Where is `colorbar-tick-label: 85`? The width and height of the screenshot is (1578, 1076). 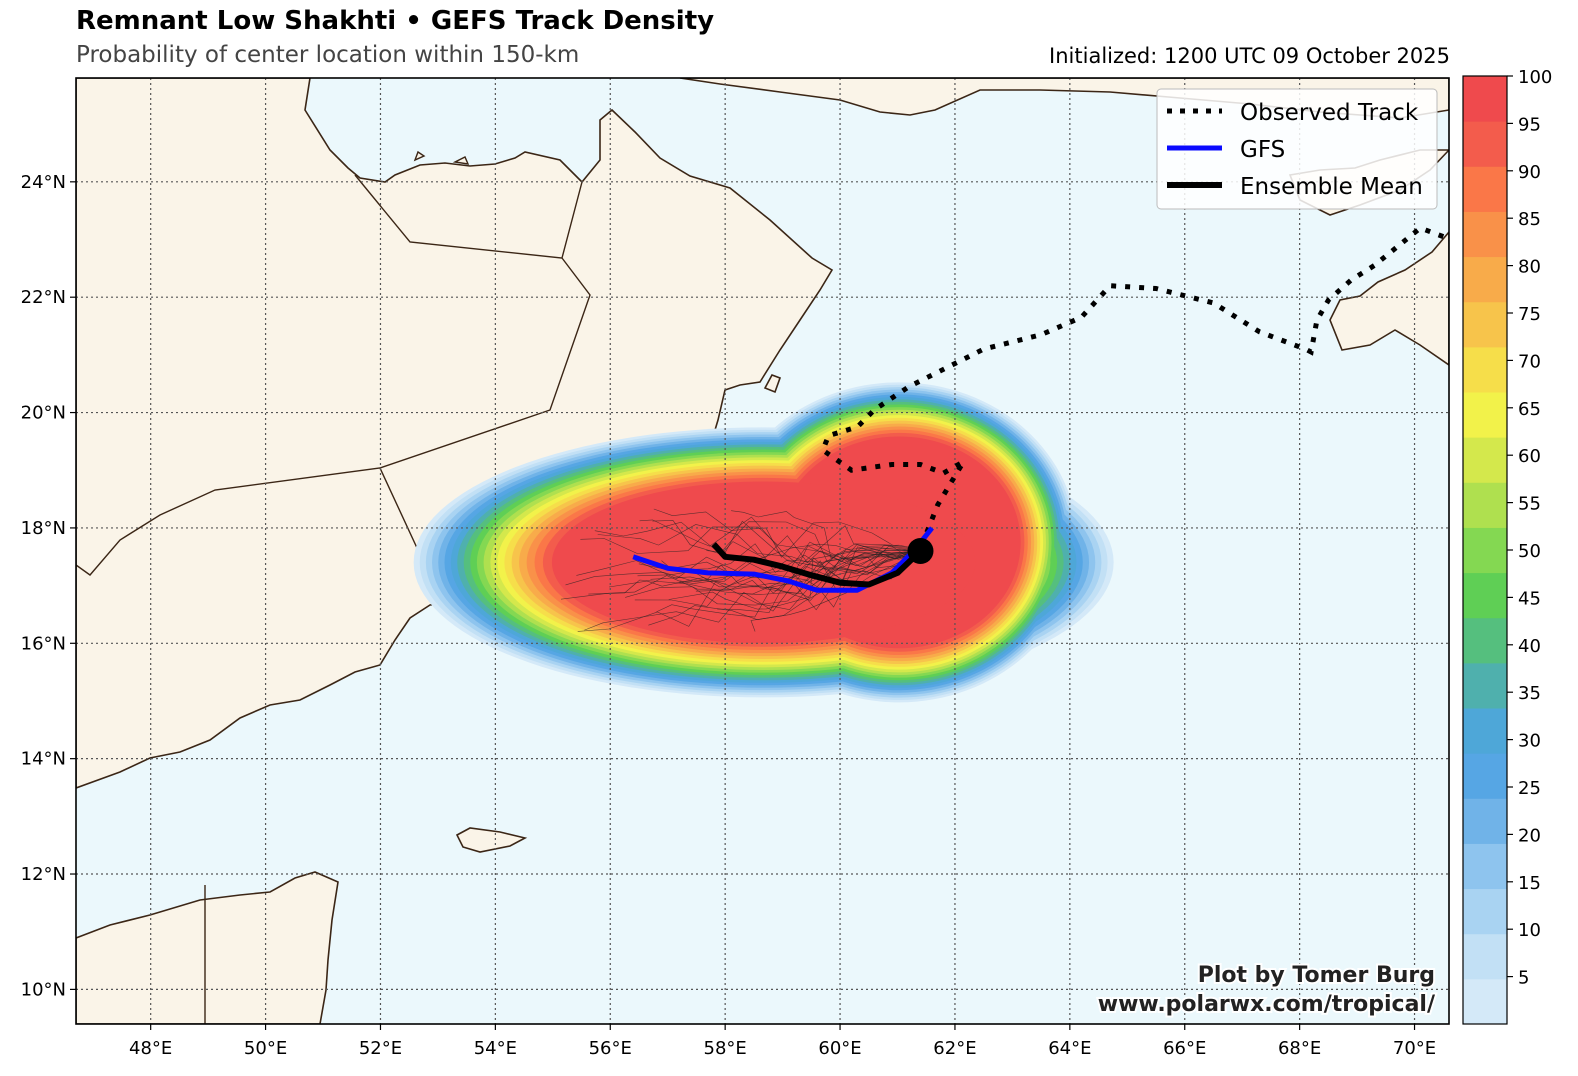
colorbar-tick-label: 85 is located at coordinates (1529, 219).